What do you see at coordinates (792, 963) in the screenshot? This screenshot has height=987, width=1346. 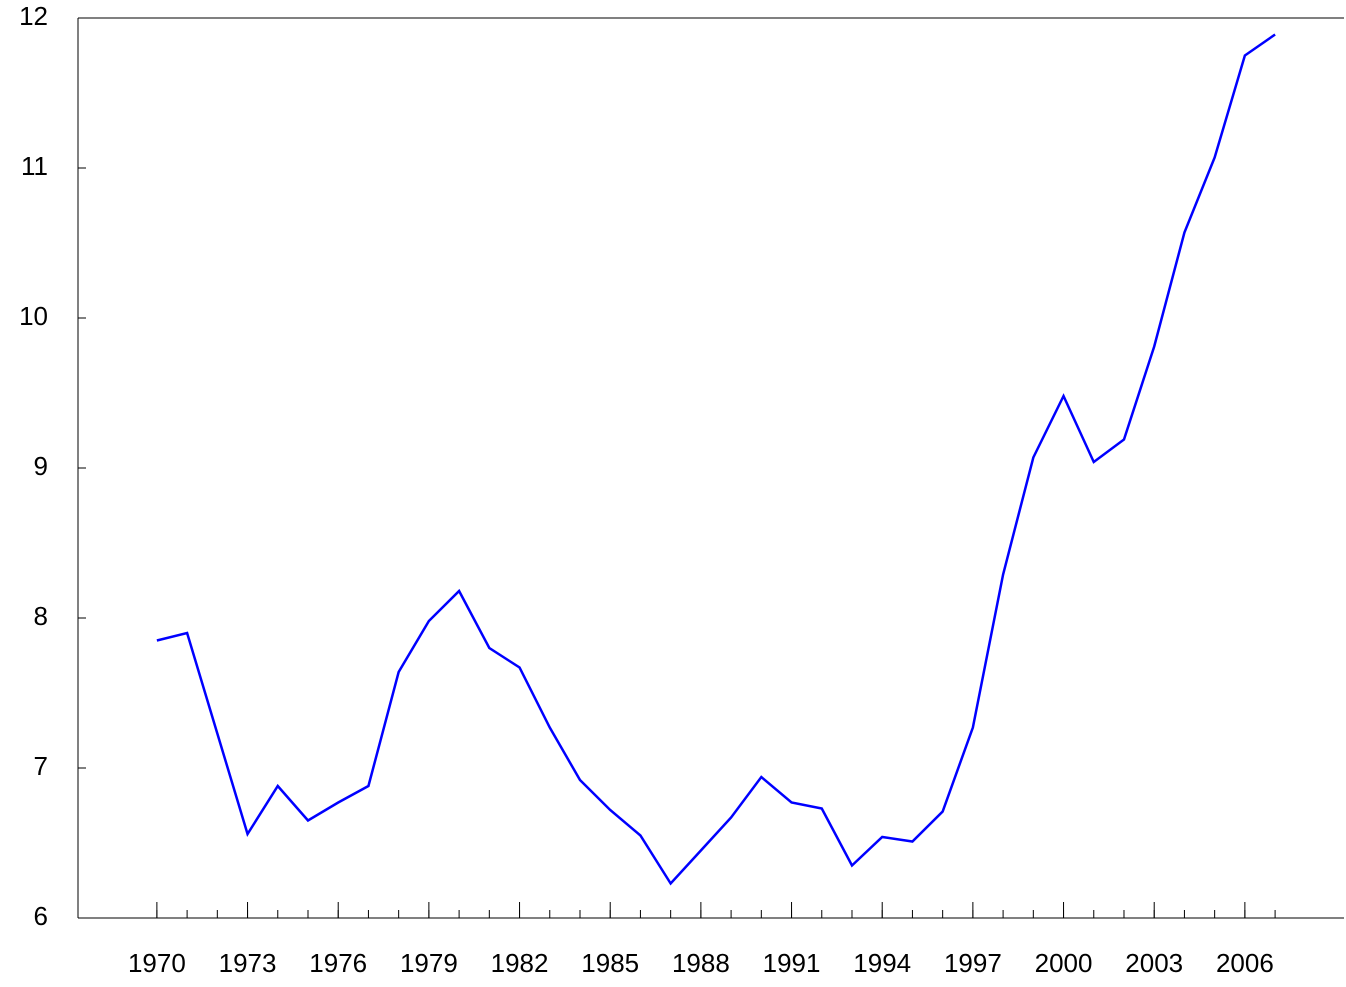 I see `x-tick-label: 1991` at bounding box center [792, 963].